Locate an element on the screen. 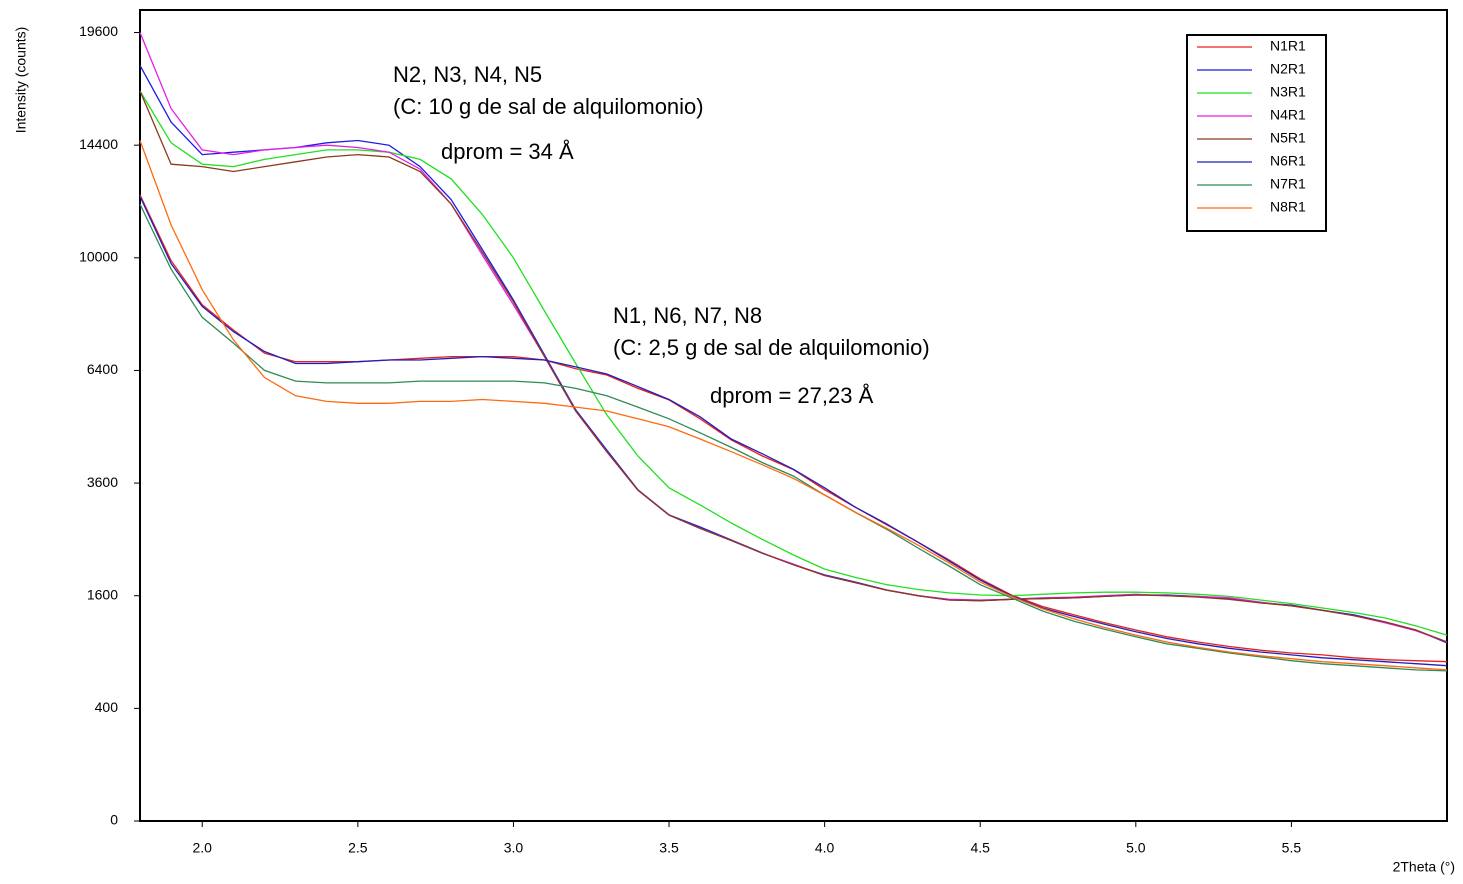  x-tick-label: 3.5 is located at coordinates (669, 848).